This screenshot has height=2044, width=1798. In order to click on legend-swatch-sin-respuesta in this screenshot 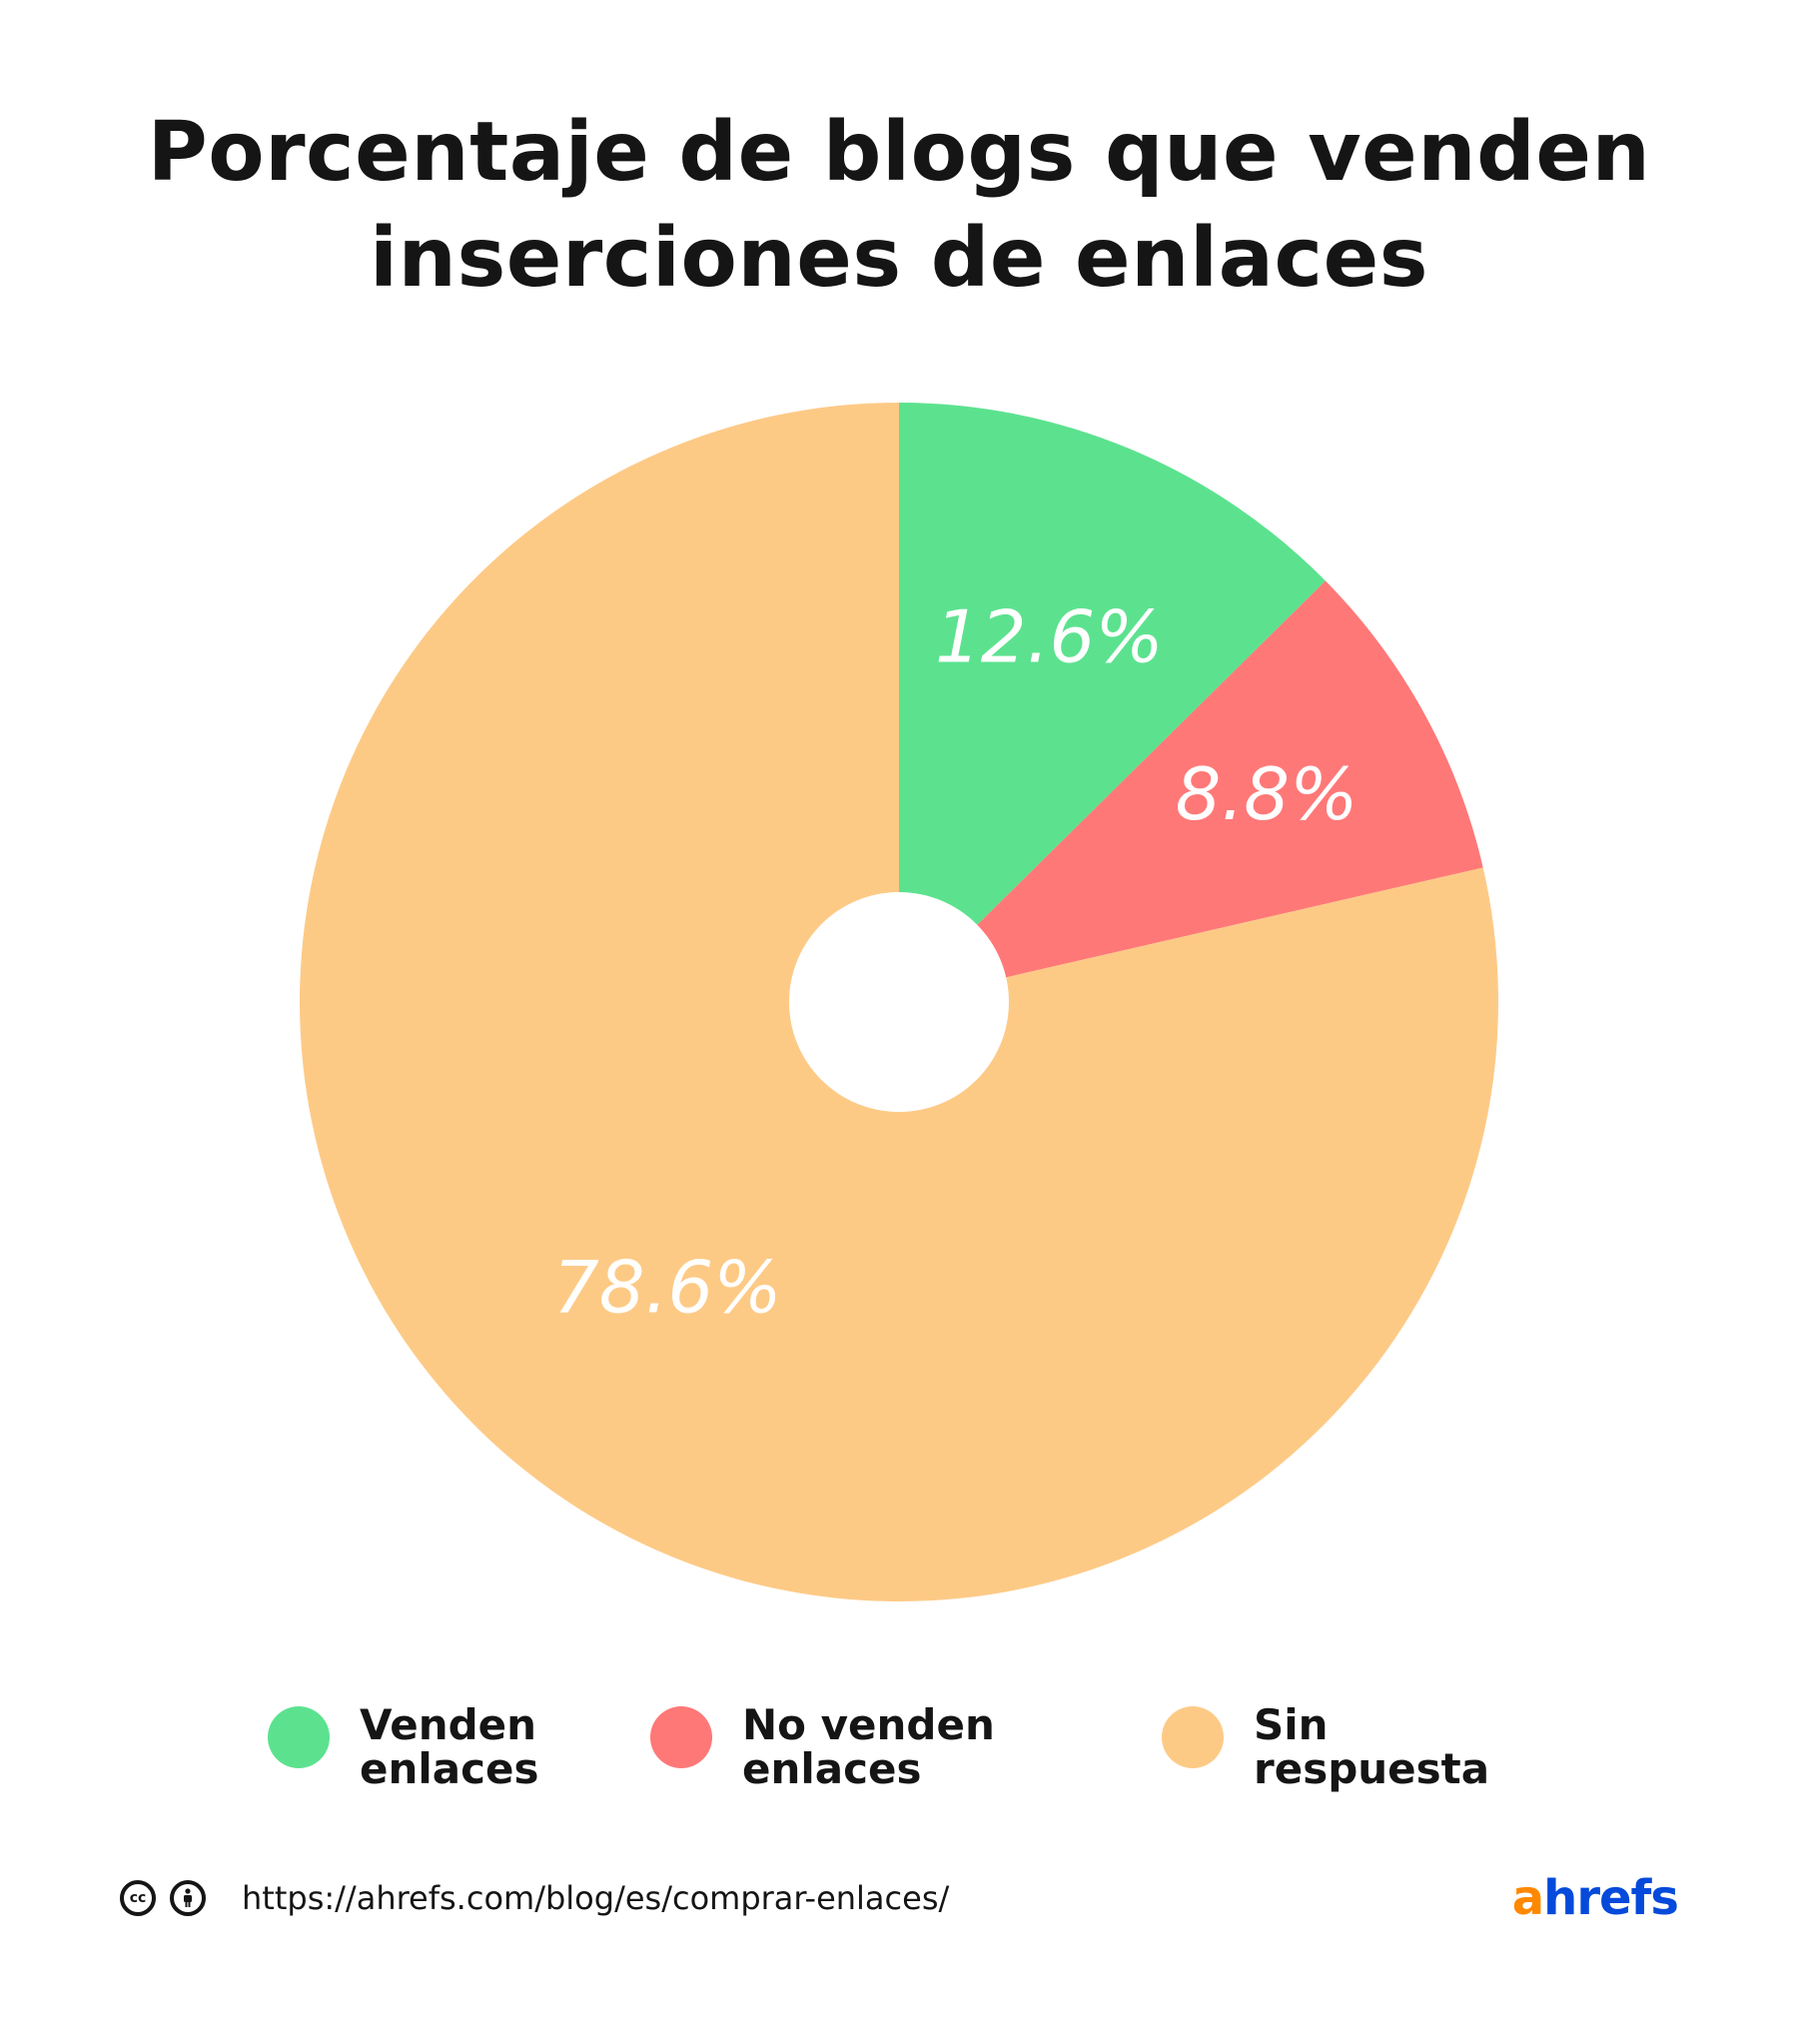, I will do `click(1193, 1737)`.